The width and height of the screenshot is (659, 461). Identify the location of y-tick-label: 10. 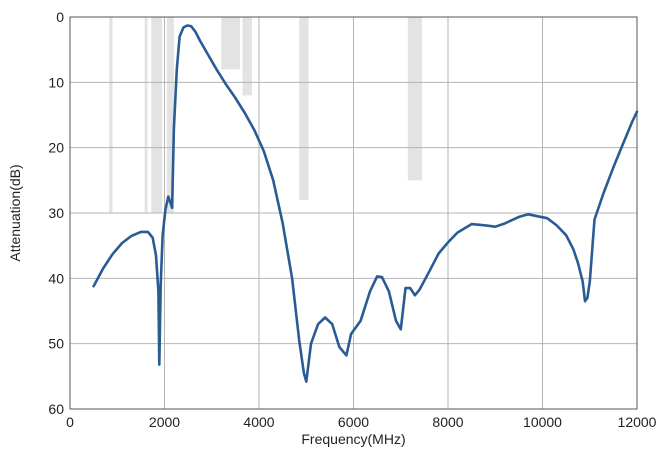
(56, 82).